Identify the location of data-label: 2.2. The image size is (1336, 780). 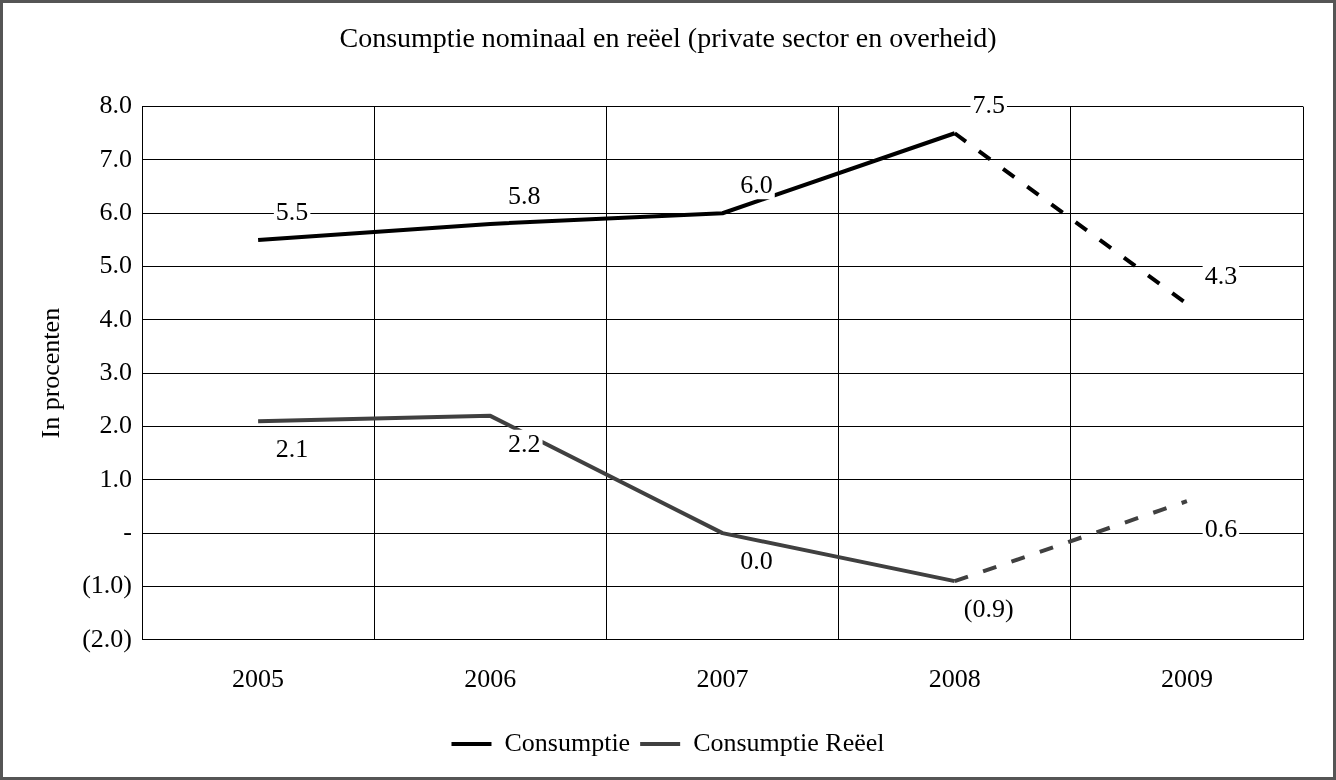
(524, 443).